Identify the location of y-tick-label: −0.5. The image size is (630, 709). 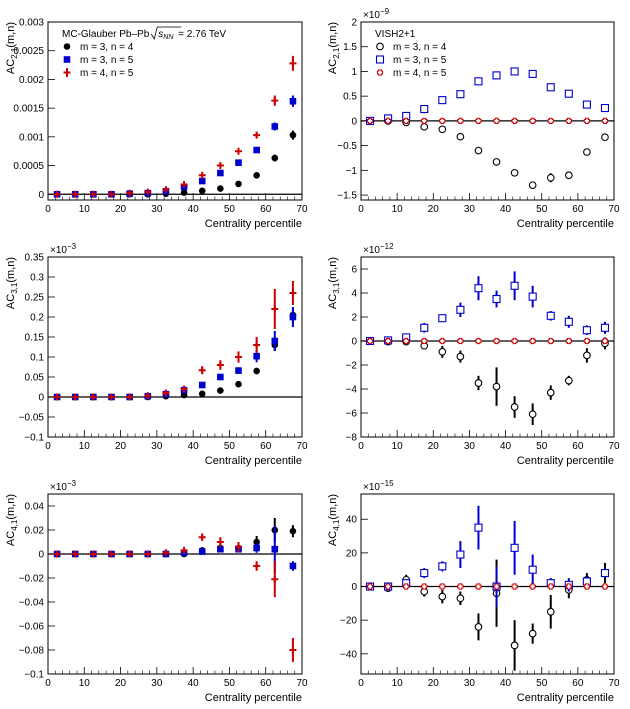
(347, 146).